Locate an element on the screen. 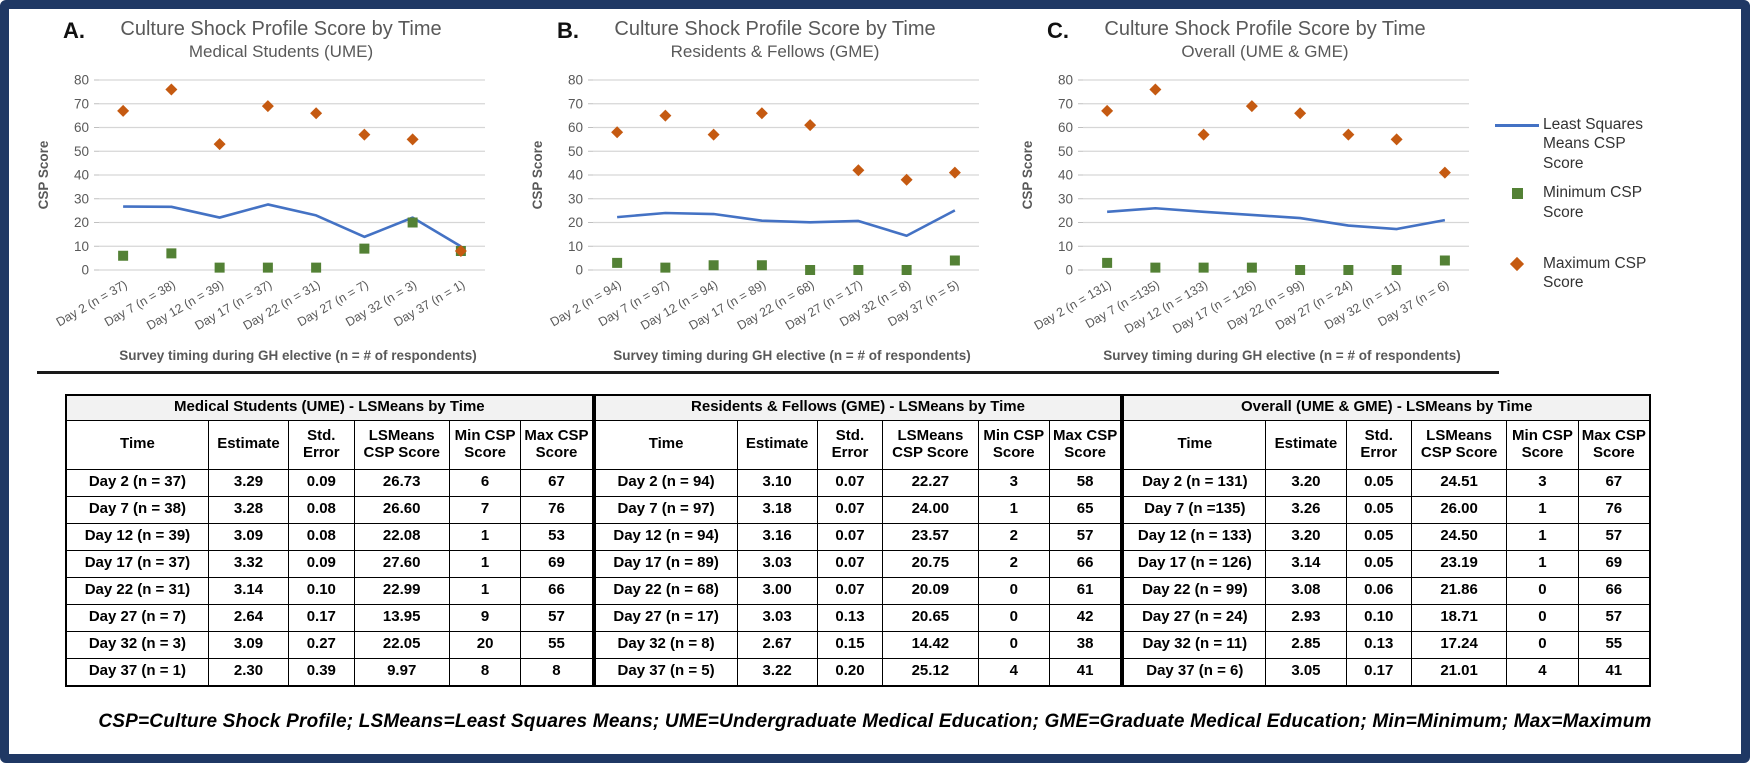  table-cell: 0.08 is located at coordinates (321, 536).